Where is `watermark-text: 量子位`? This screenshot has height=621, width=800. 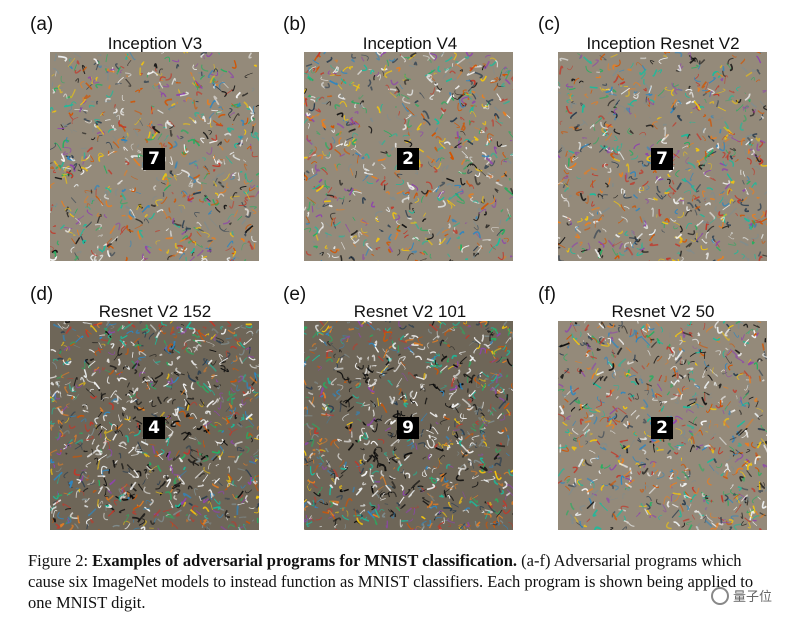
watermark-text: 量子位 is located at coordinates (752, 597).